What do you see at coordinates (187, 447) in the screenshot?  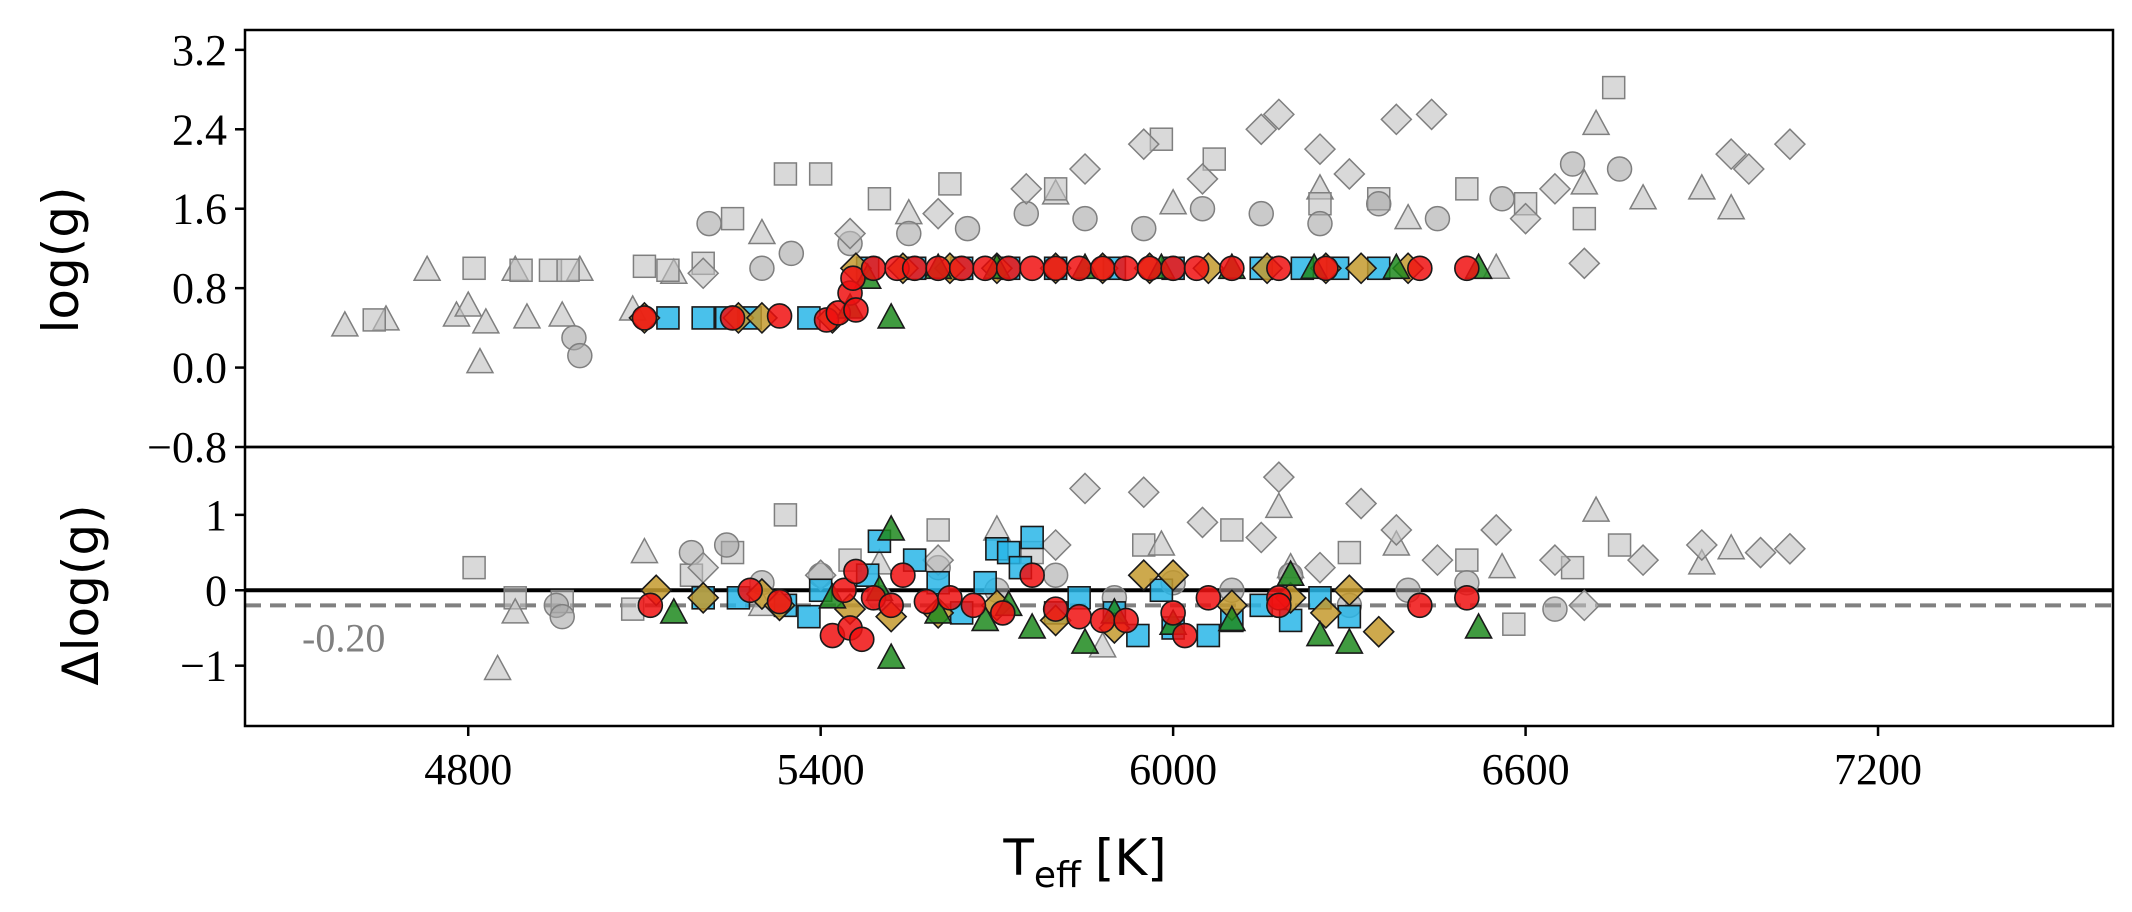 I see `top-y-tick-label: −0.8` at bounding box center [187, 447].